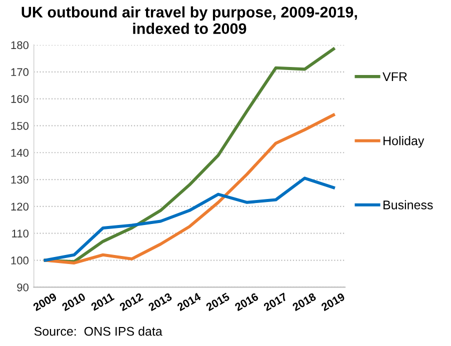 The width and height of the screenshot is (451, 346). I want to click on y-tick-label: 180, so click(20, 45).